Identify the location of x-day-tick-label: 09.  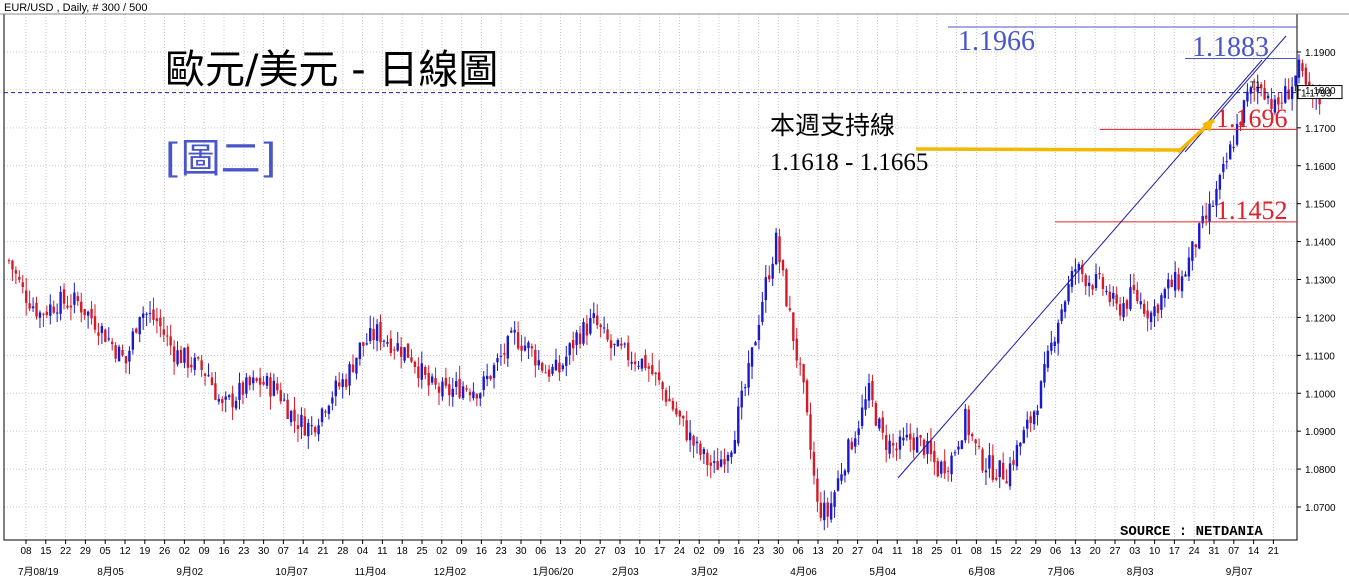
(462, 551).